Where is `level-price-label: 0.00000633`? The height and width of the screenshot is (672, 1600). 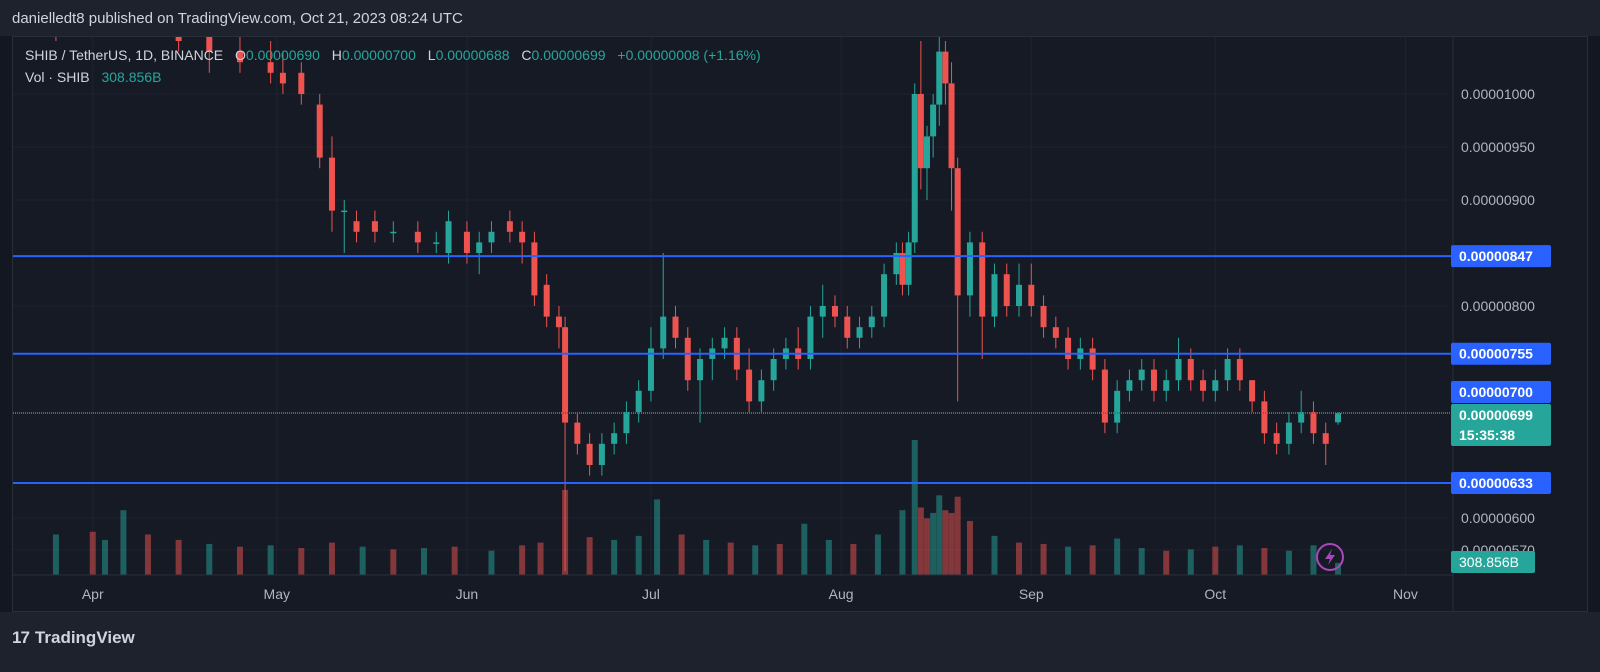
level-price-label: 0.00000633 is located at coordinates (1496, 483).